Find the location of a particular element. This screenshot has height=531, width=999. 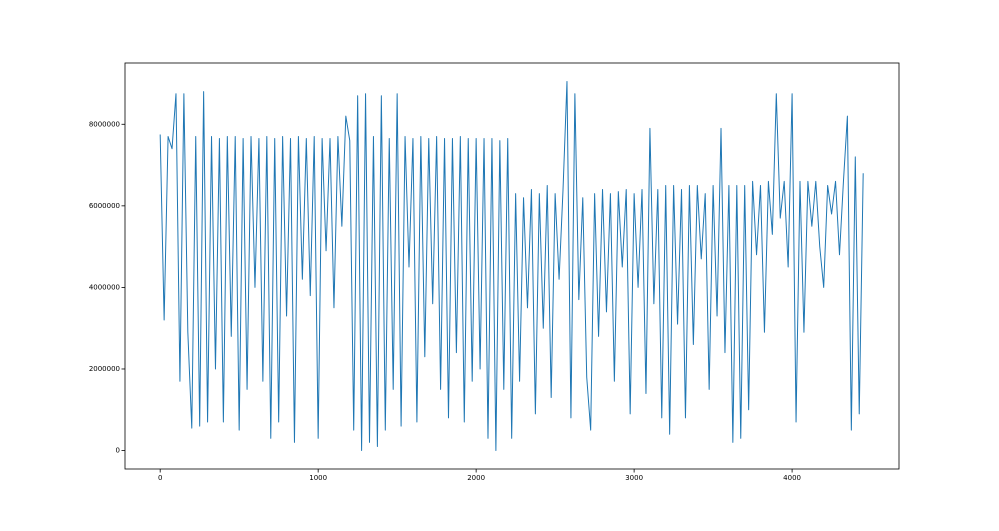

x-tick-label: 3000 is located at coordinates (634, 478).